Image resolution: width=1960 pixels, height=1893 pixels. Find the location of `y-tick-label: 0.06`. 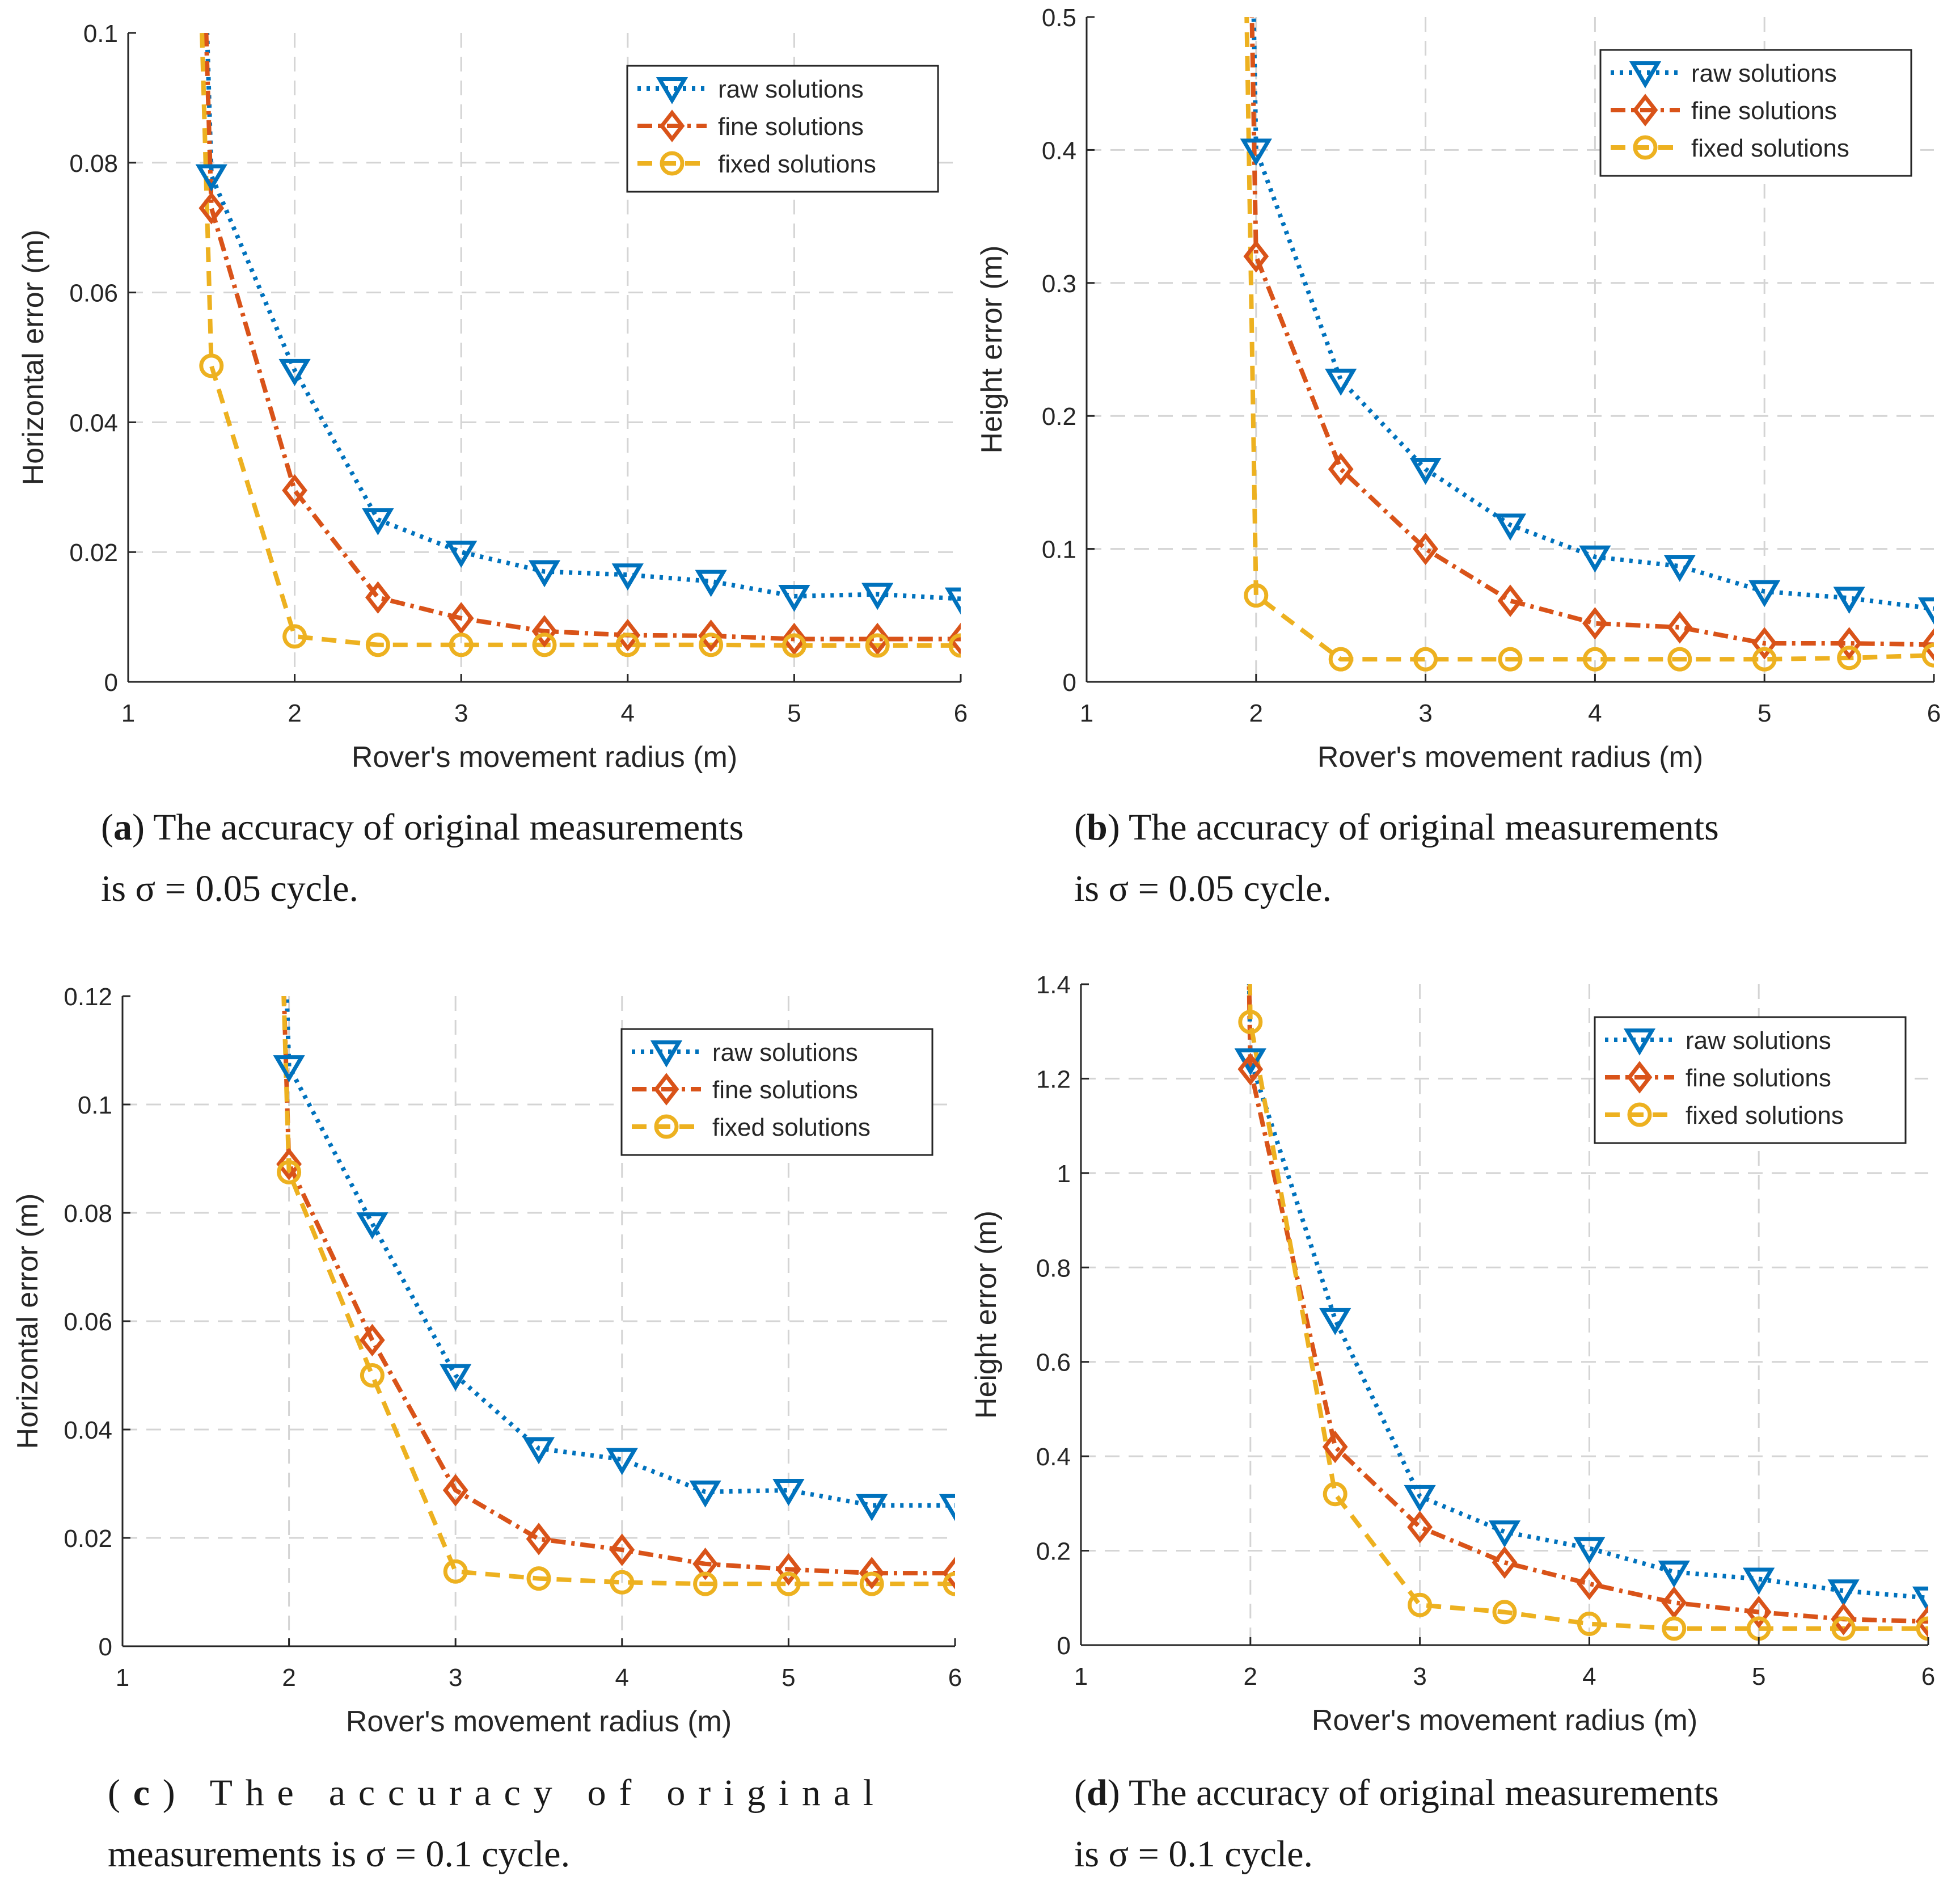

y-tick-label: 0.06 is located at coordinates (93, 293).